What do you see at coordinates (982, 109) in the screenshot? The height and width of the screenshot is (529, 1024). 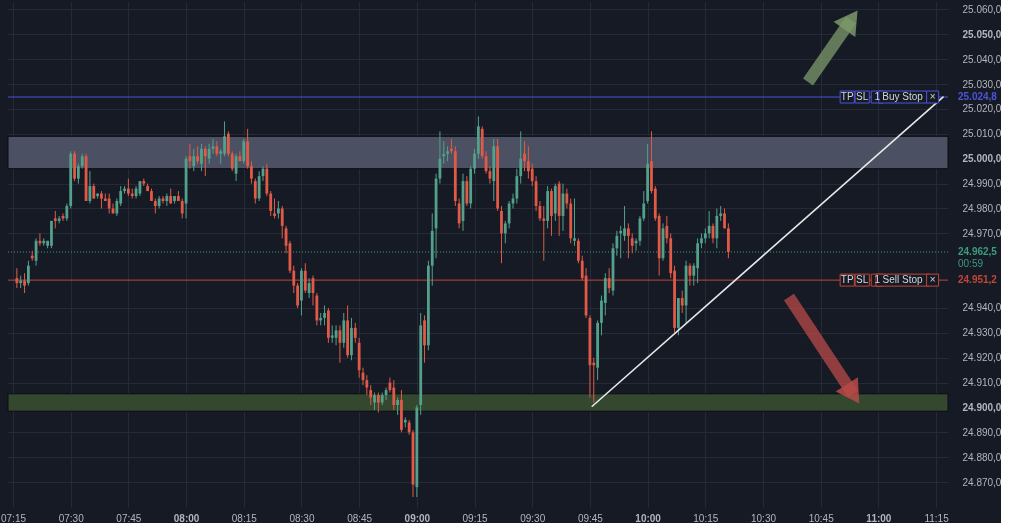 I see `y-tick-label: 25.020,0` at bounding box center [982, 109].